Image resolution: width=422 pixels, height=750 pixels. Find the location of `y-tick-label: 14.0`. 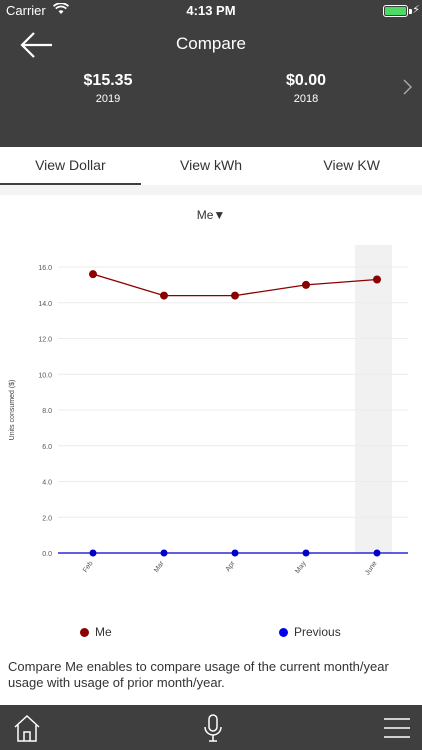

y-tick-label: 14.0 is located at coordinates (45, 304).